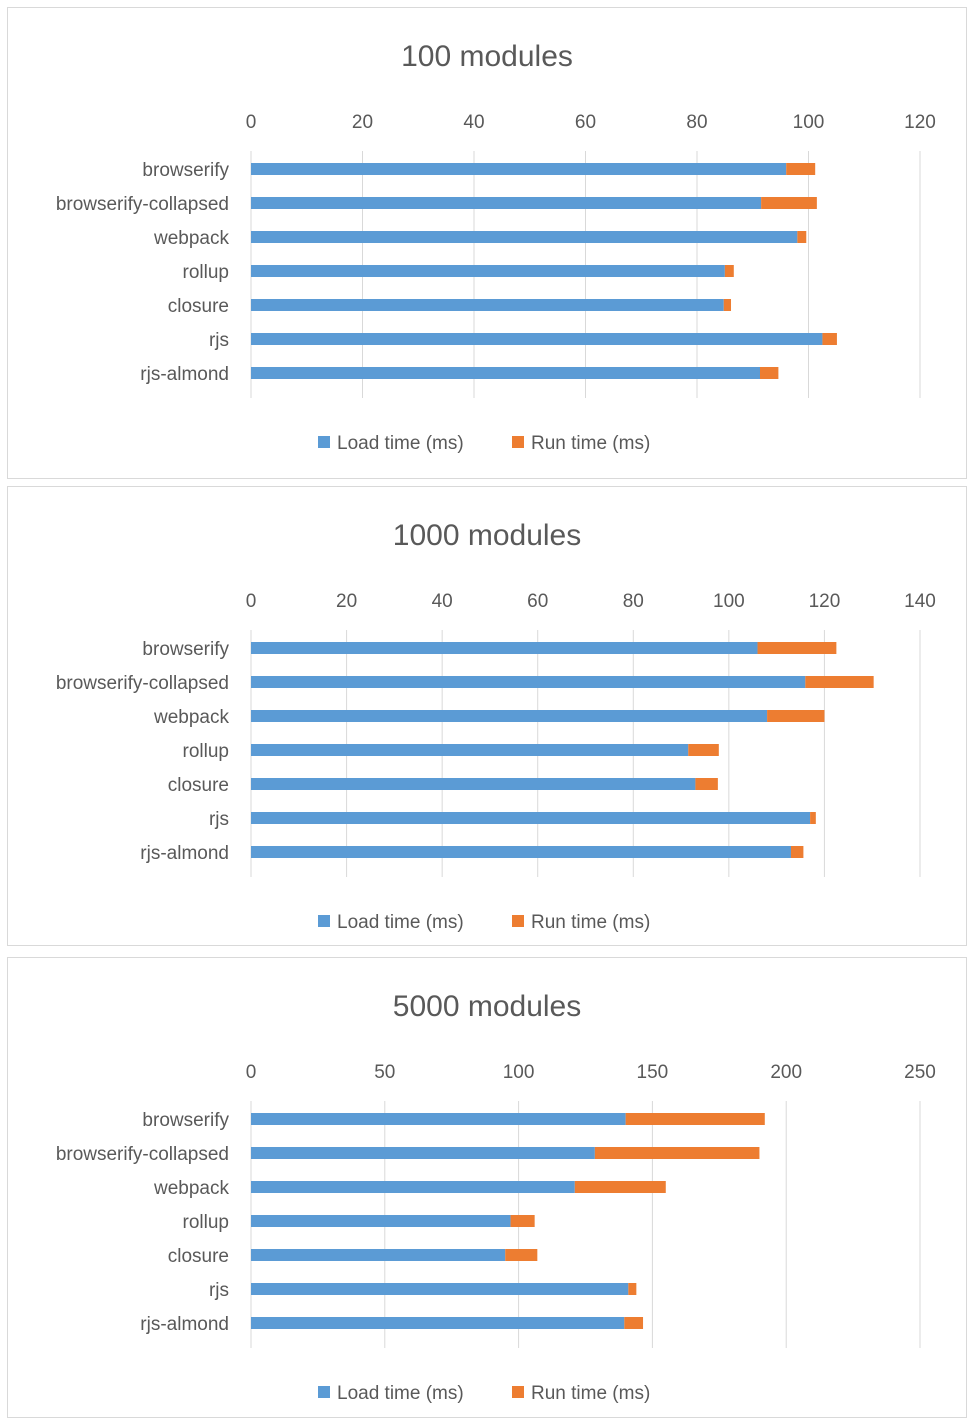 Image resolution: width=972 pixels, height=1425 pixels. I want to click on chart-title: 5000 modules, so click(487, 1006).